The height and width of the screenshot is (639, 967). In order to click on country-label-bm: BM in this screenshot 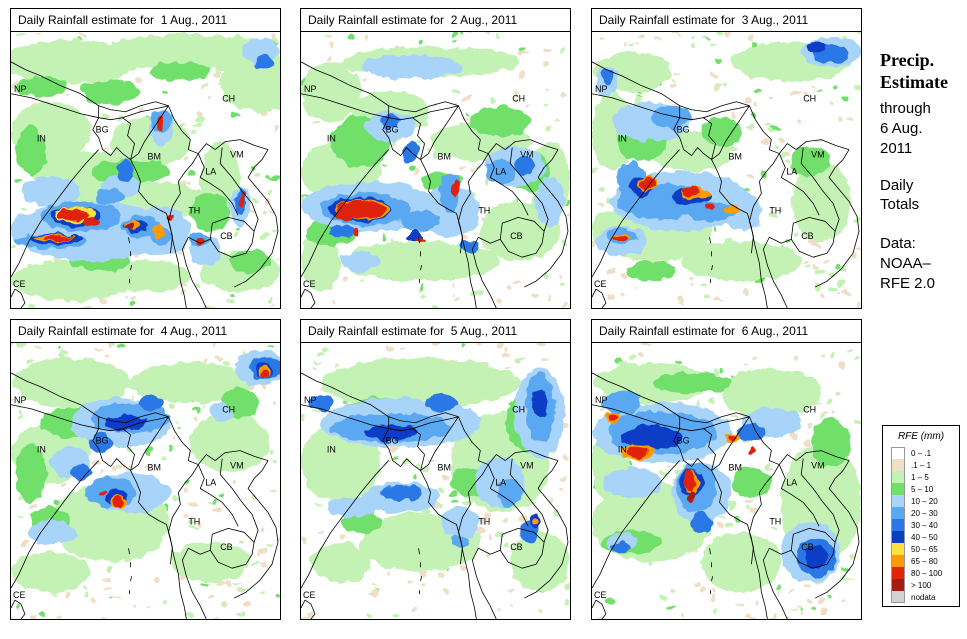, I will do `click(153, 468)`.